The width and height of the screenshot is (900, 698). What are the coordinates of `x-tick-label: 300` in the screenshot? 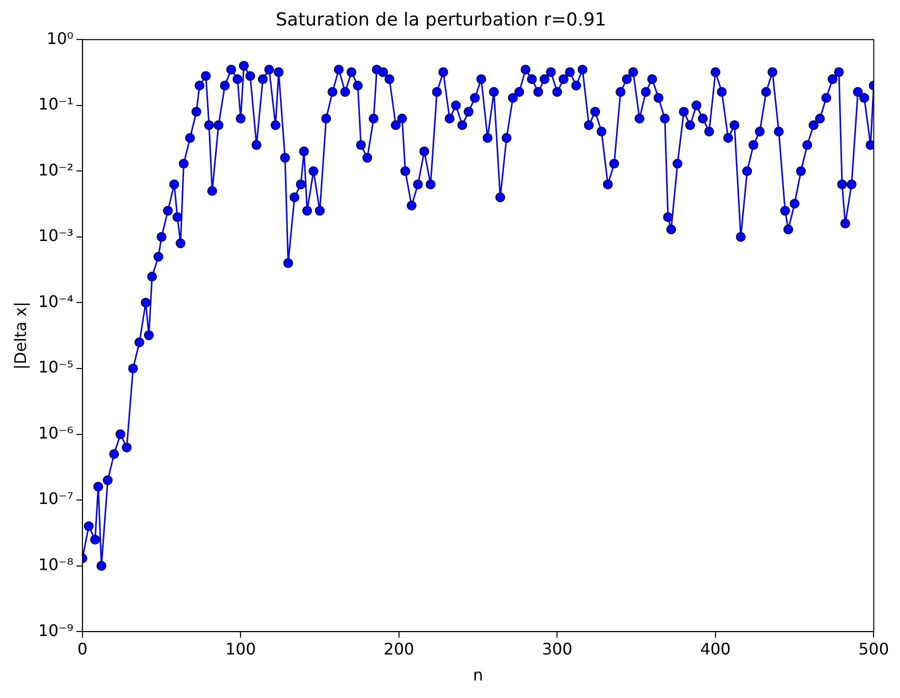 It's located at (557, 648).